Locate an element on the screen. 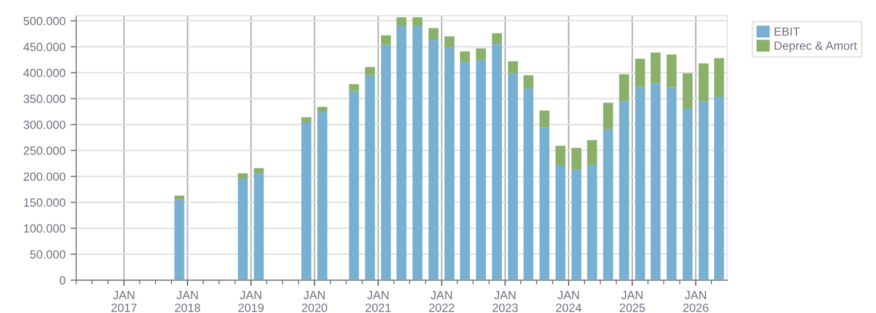 The image size is (876, 313). x-tick-label: JAN 2018 is located at coordinates (187, 301).